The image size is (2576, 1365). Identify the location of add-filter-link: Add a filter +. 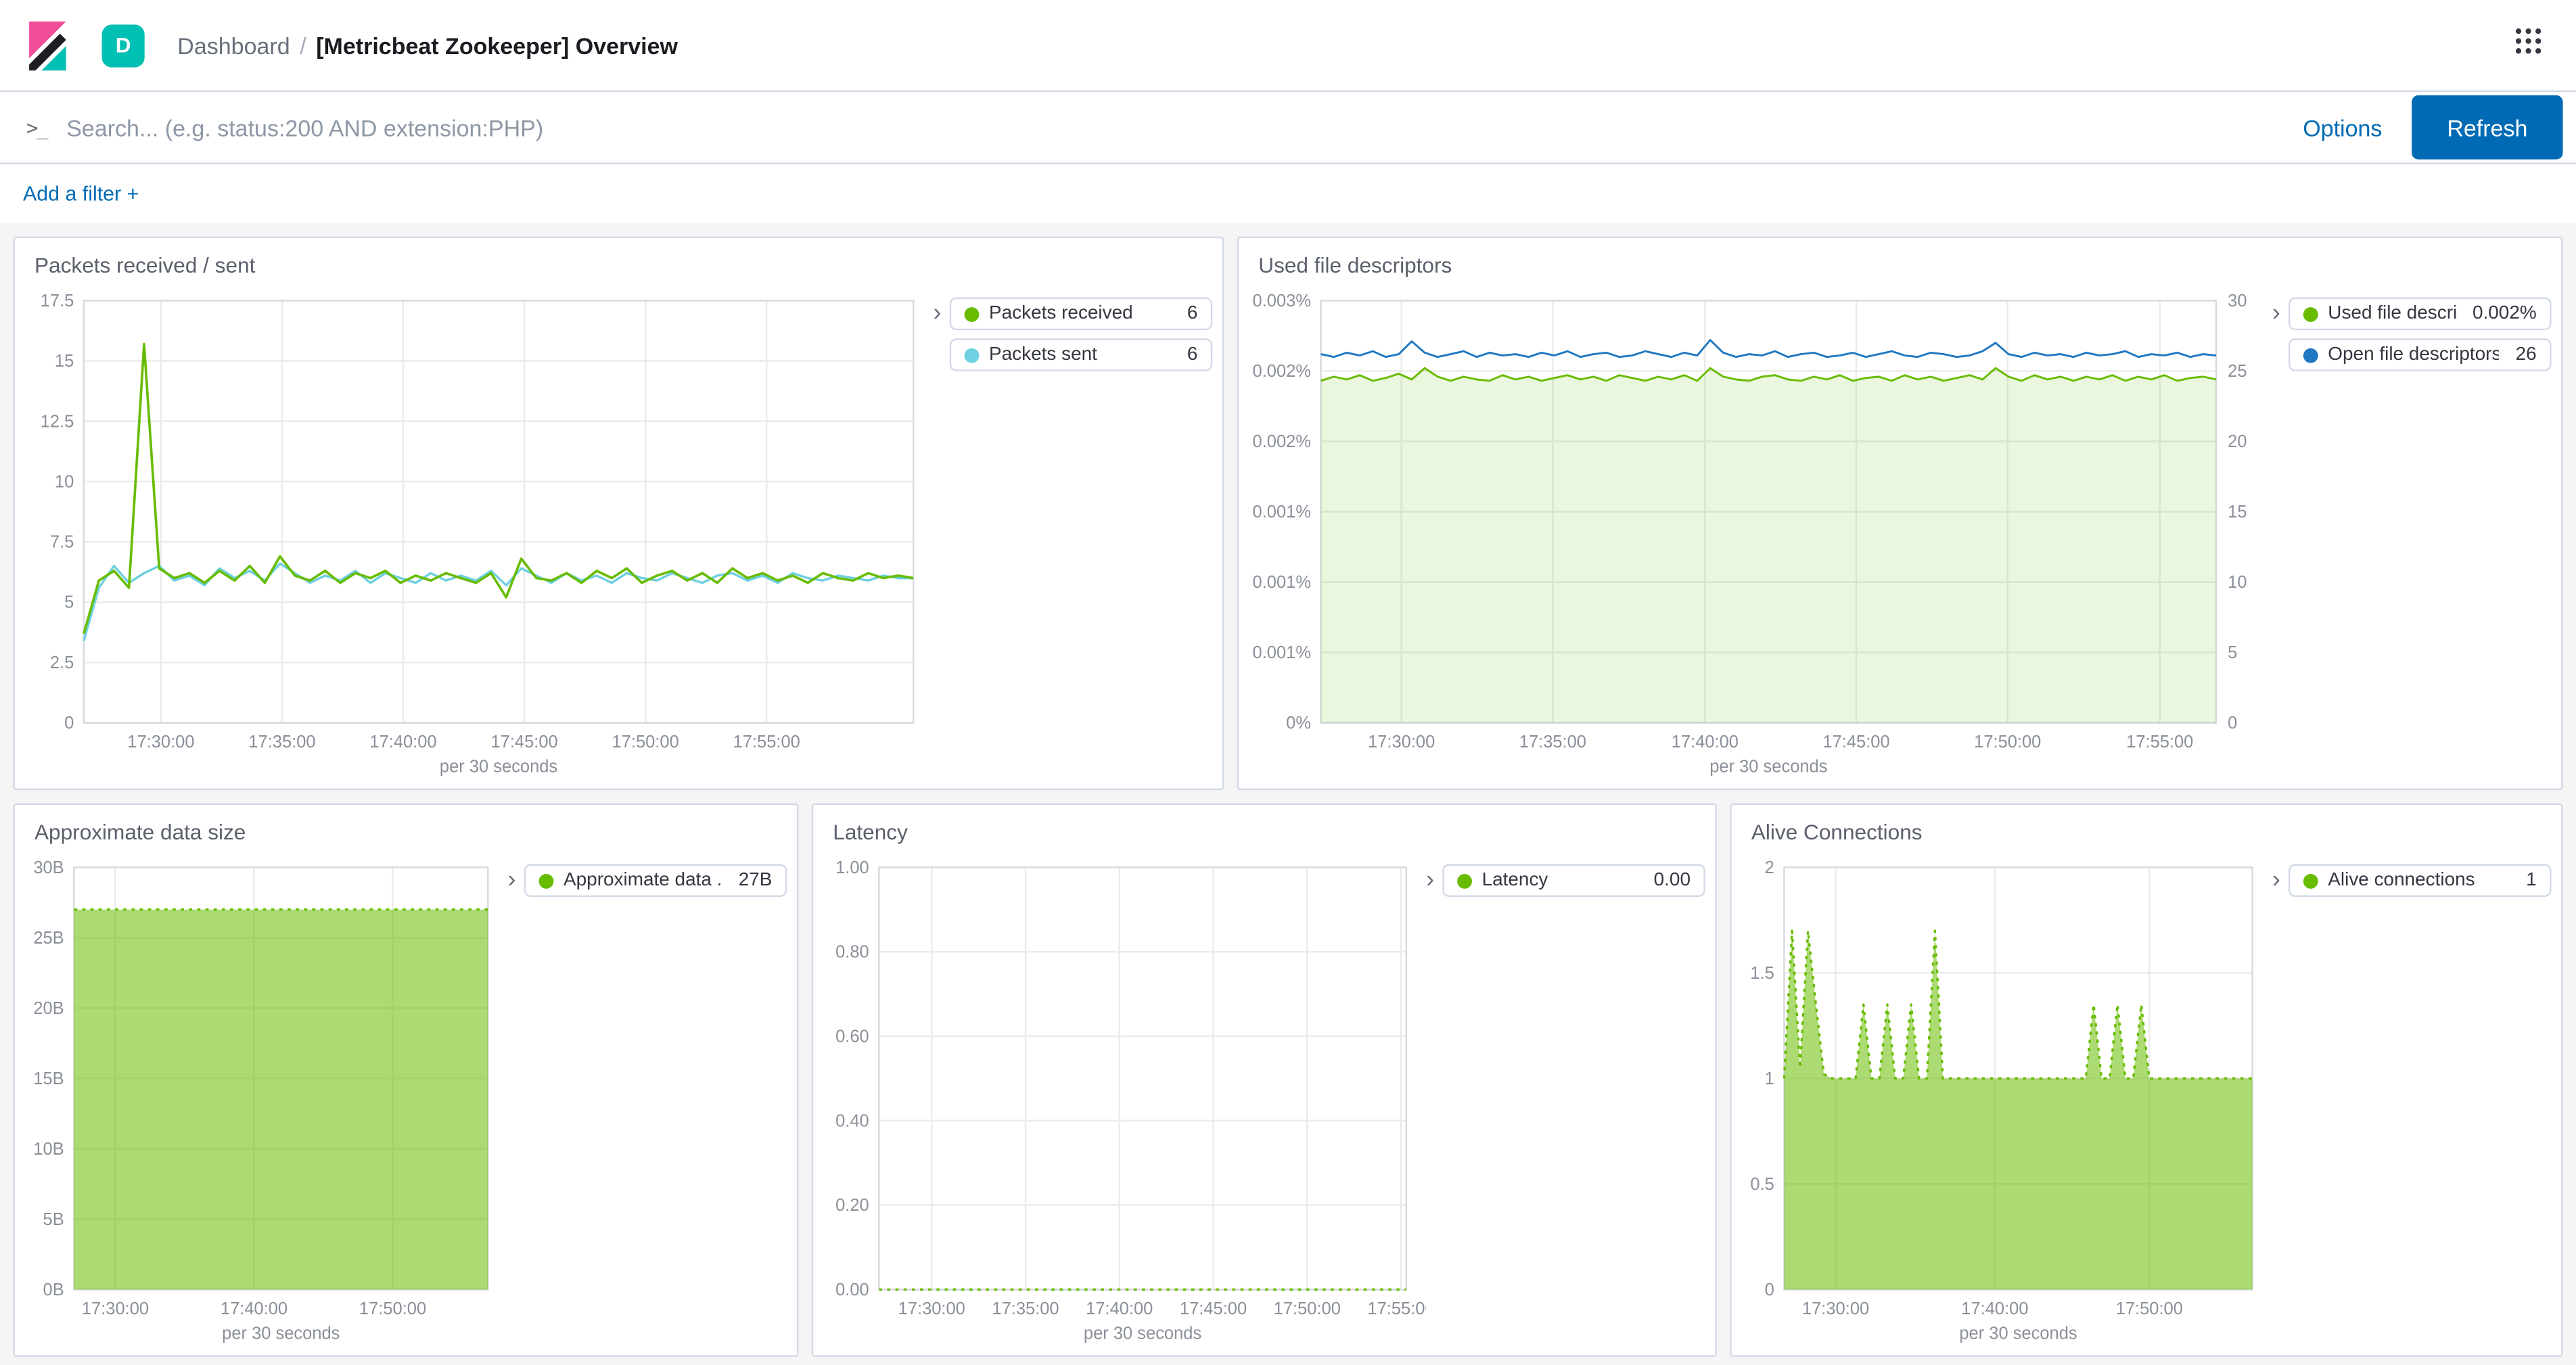
(80, 194).